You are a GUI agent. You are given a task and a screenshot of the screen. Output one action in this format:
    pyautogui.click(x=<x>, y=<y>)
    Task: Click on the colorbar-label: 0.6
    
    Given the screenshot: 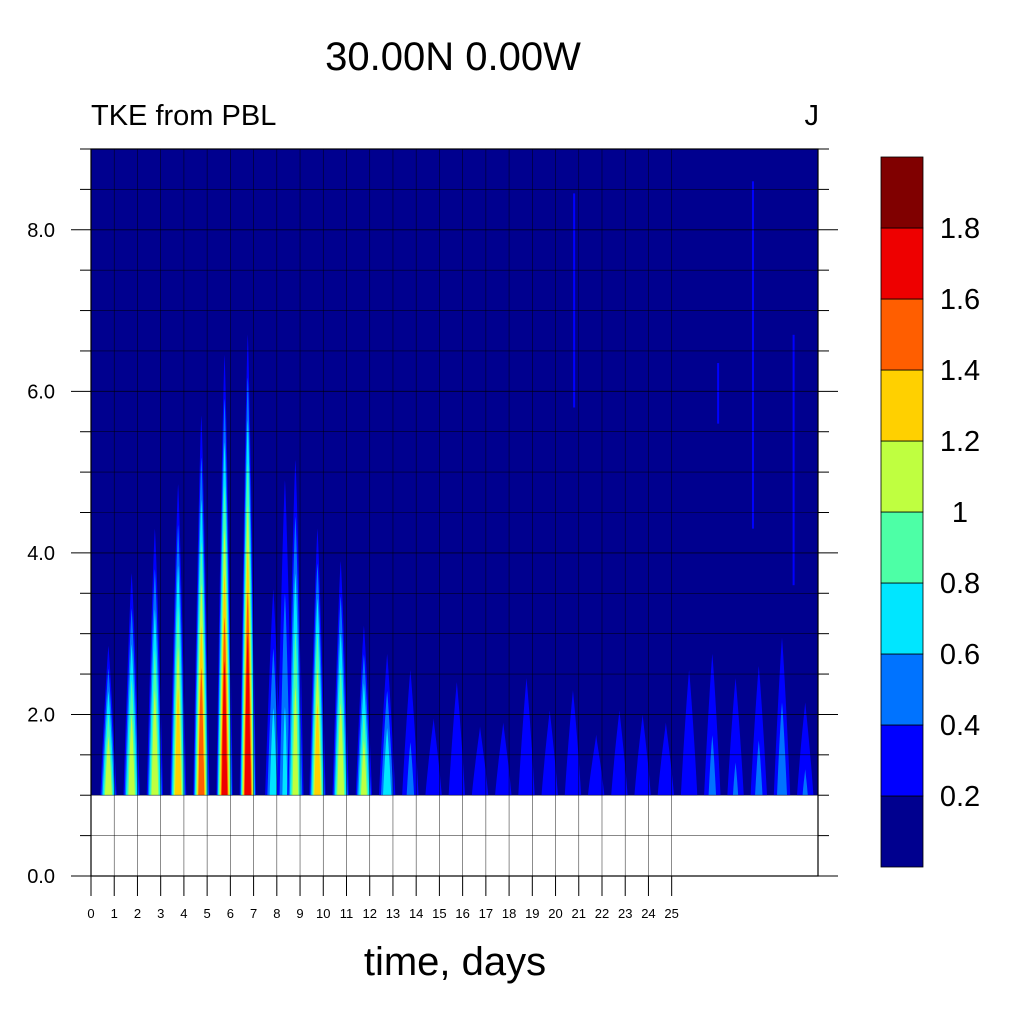 What is the action you would take?
    pyautogui.click(x=960, y=655)
    